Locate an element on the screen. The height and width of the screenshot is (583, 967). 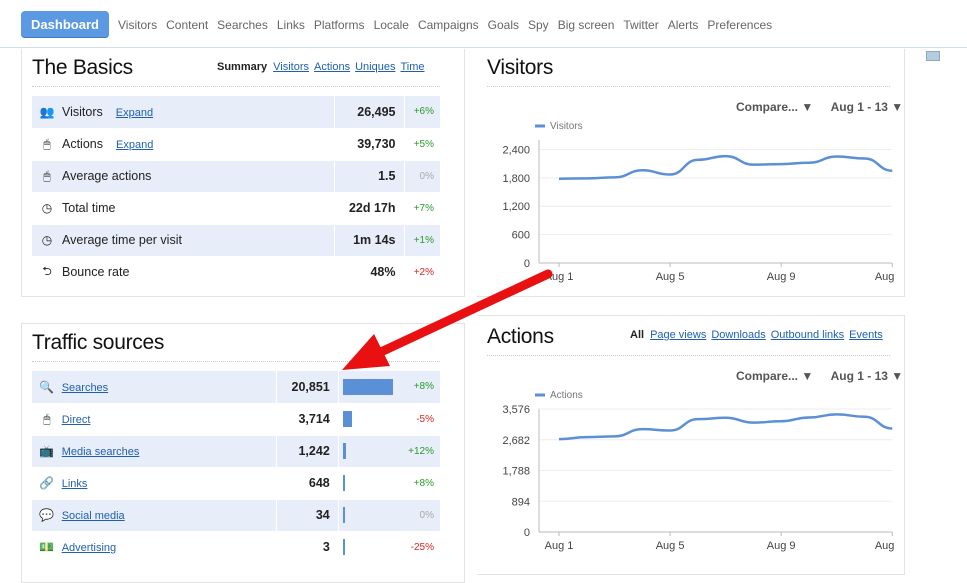
nav-item-locale: Locale is located at coordinates (391, 25).